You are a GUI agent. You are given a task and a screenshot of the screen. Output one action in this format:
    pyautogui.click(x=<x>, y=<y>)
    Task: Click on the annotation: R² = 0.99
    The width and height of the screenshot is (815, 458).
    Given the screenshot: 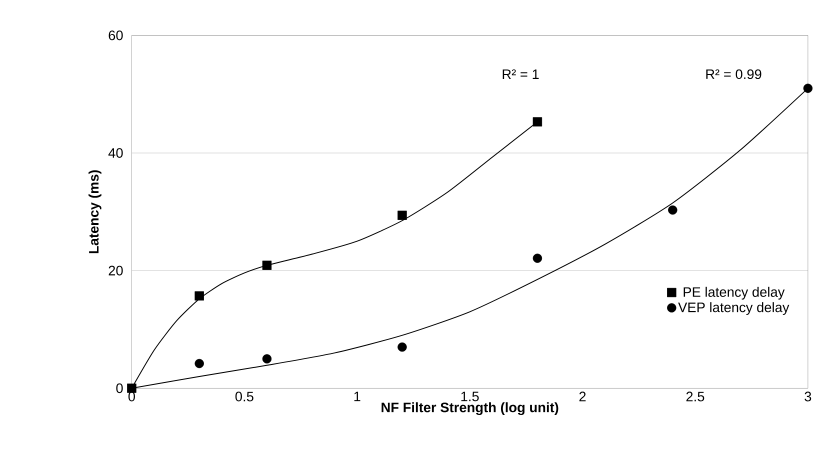 What is the action you would take?
    pyautogui.click(x=734, y=74)
    